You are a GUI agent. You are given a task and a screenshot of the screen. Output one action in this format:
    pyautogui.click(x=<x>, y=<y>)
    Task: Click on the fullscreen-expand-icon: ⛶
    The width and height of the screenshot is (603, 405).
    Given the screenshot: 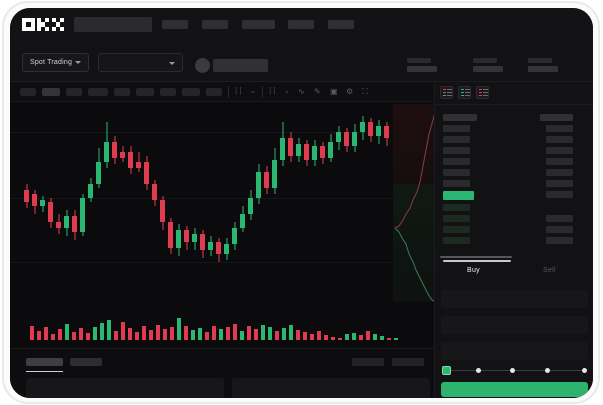 What is the action you would take?
    pyautogui.click(x=365, y=91)
    